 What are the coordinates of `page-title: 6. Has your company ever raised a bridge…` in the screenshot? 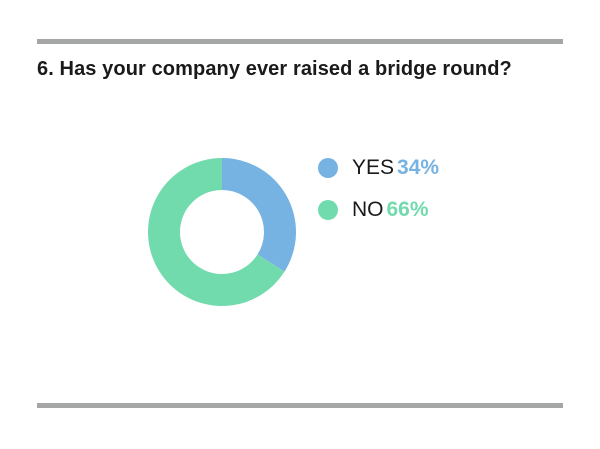 It's located at (274, 69).